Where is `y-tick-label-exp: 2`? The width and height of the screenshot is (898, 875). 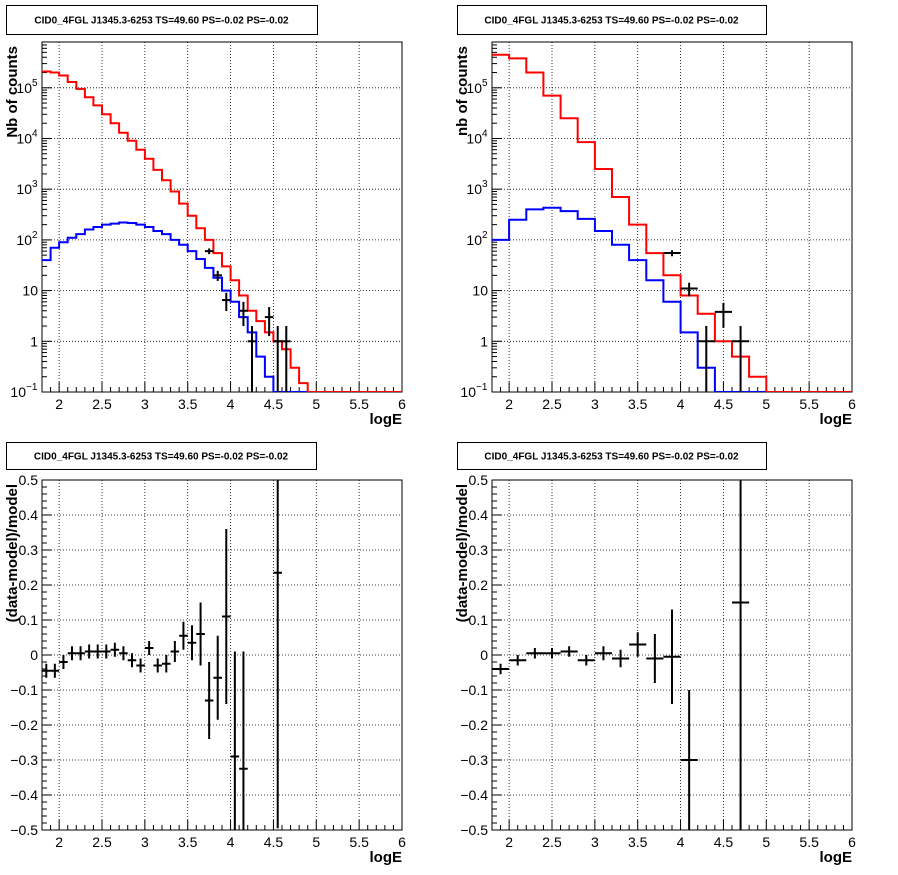
y-tick-label-exp: 2 is located at coordinates (485, 235).